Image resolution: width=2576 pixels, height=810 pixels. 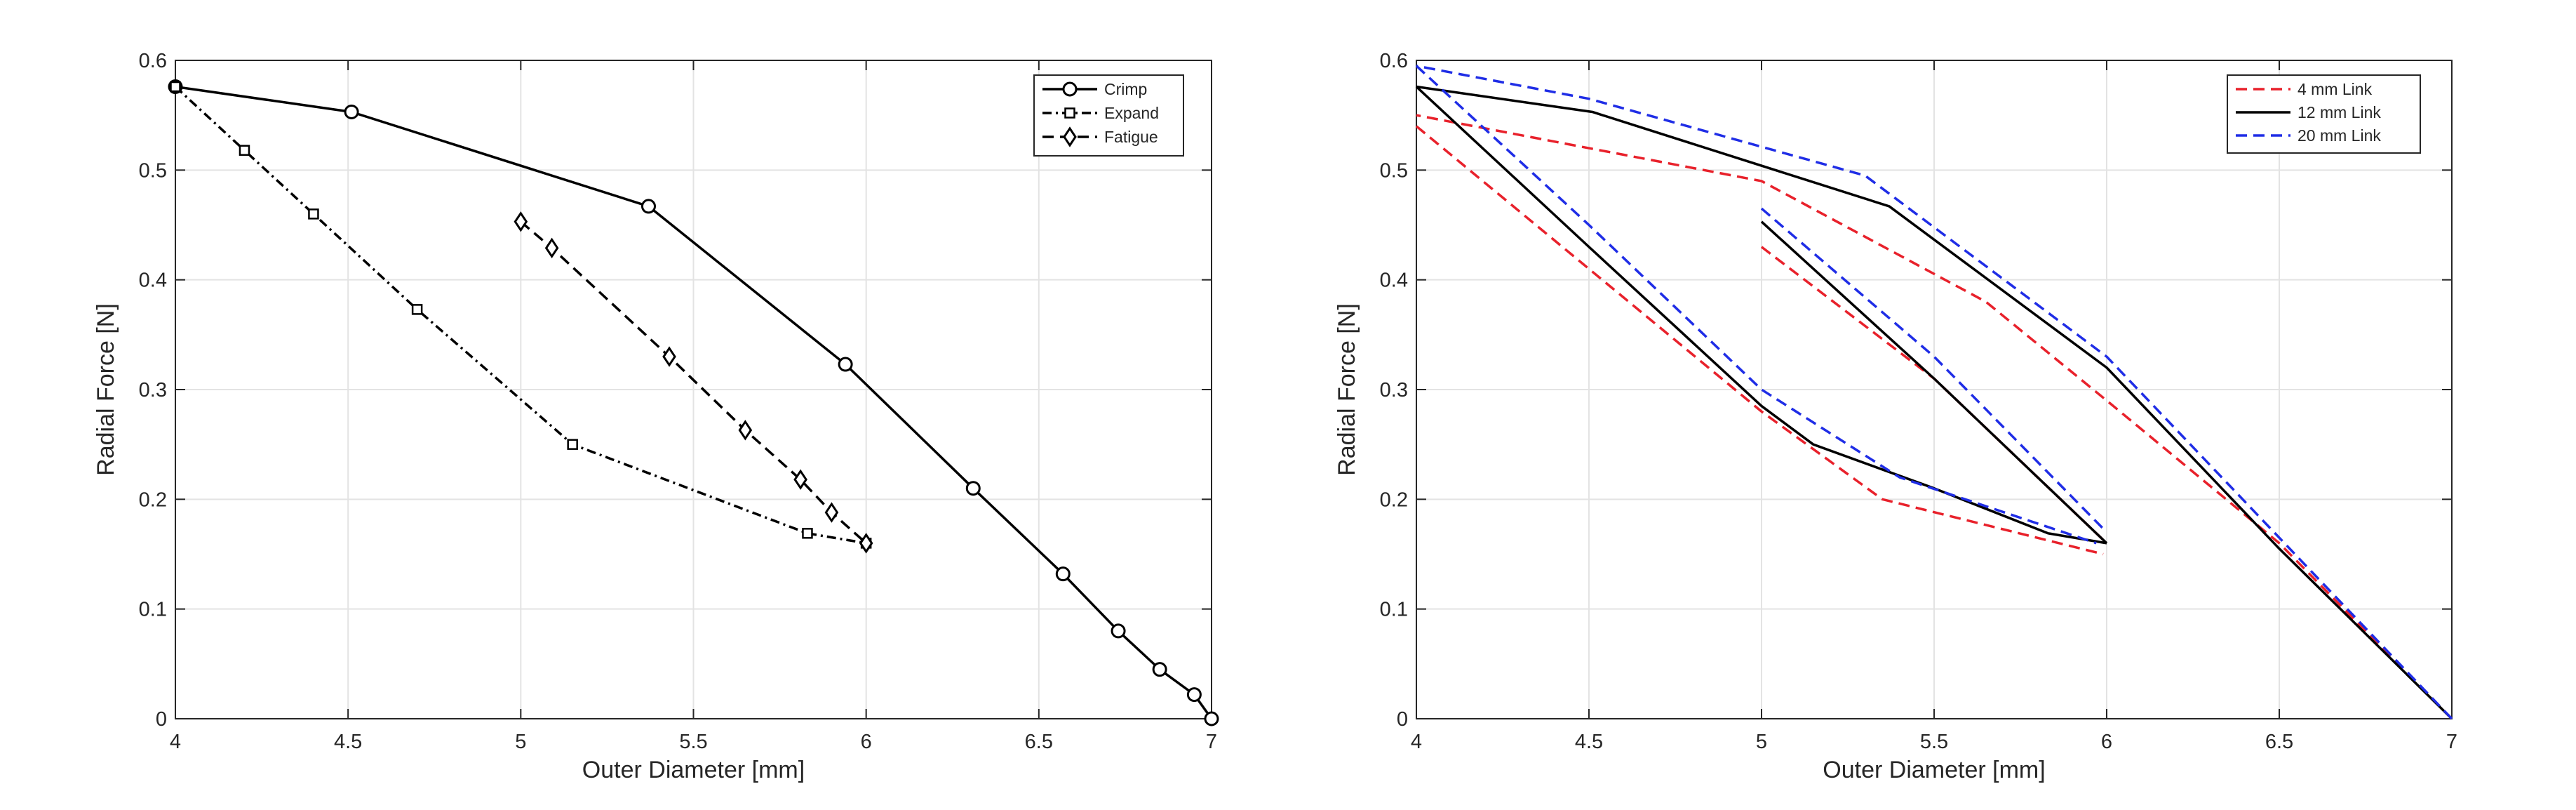 I want to click on legend: Crimp Expand Fatigue, so click(x=1108, y=115).